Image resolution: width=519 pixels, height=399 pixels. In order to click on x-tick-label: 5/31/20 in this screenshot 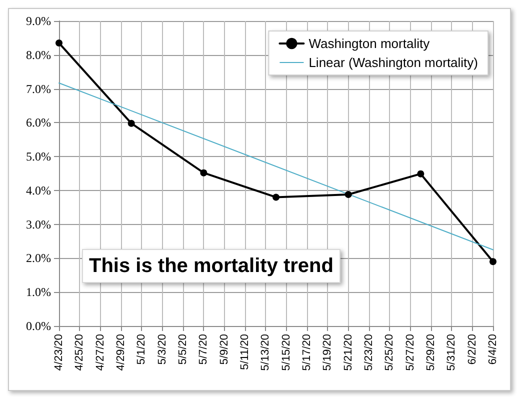, I will do `click(452, 352)`.